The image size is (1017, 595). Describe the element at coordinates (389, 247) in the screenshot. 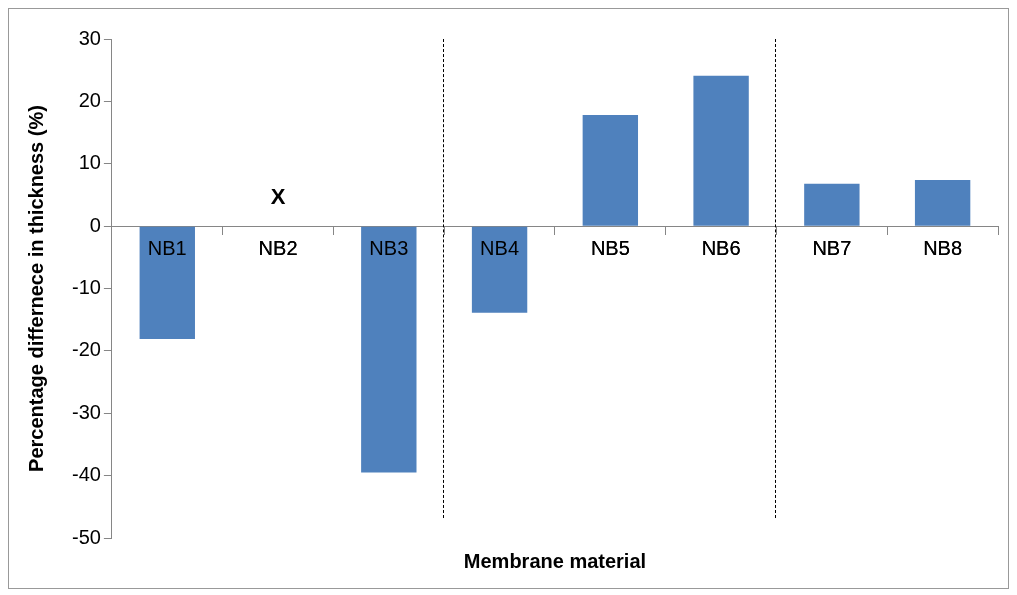

I see `x-tick-label: NB3` at that location.